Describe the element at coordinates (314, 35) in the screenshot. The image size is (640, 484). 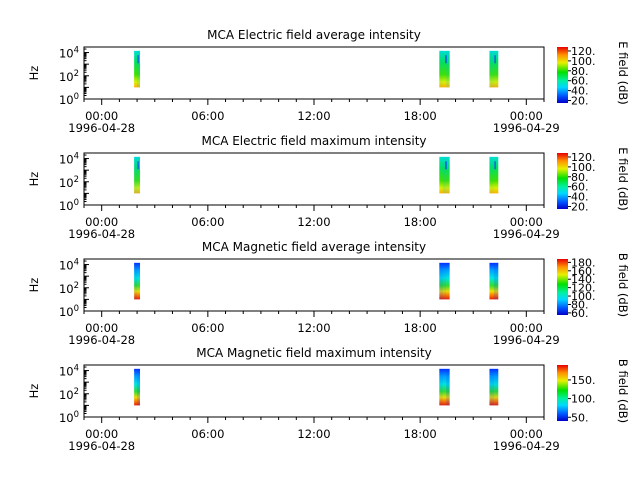
I see `panel-title: MCA Electric field average intensity` at that location.